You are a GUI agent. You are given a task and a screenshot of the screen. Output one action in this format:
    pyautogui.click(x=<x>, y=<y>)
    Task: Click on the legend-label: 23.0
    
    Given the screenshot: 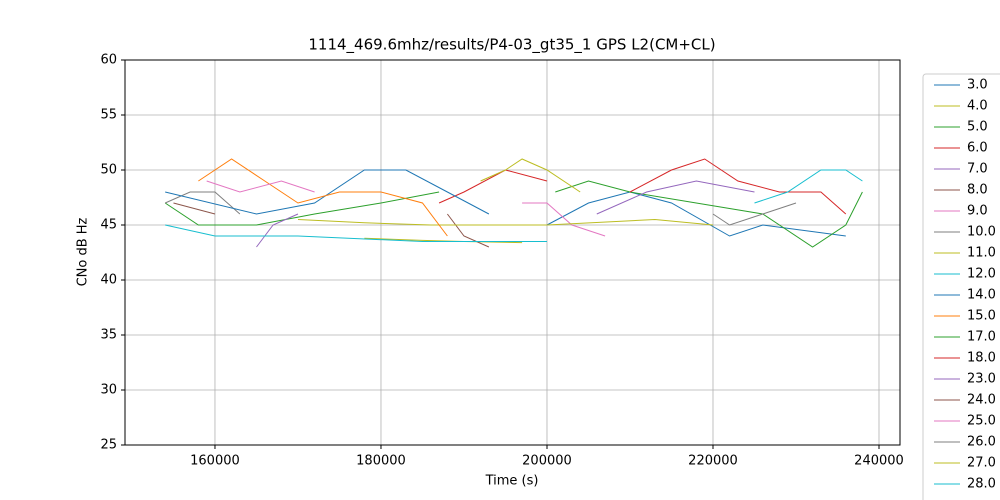 What is the action you would take?
    pyautogui.click(x=981, y=379)
    